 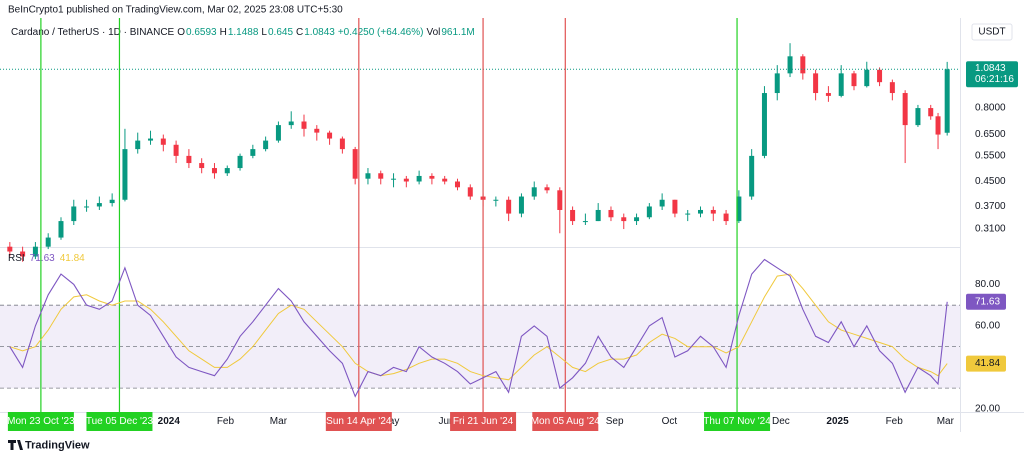 What do you see at coordinates (987, 409) in the screenshot?
I see `y-tick-label: 20.00` at bounding box center [987, 409].